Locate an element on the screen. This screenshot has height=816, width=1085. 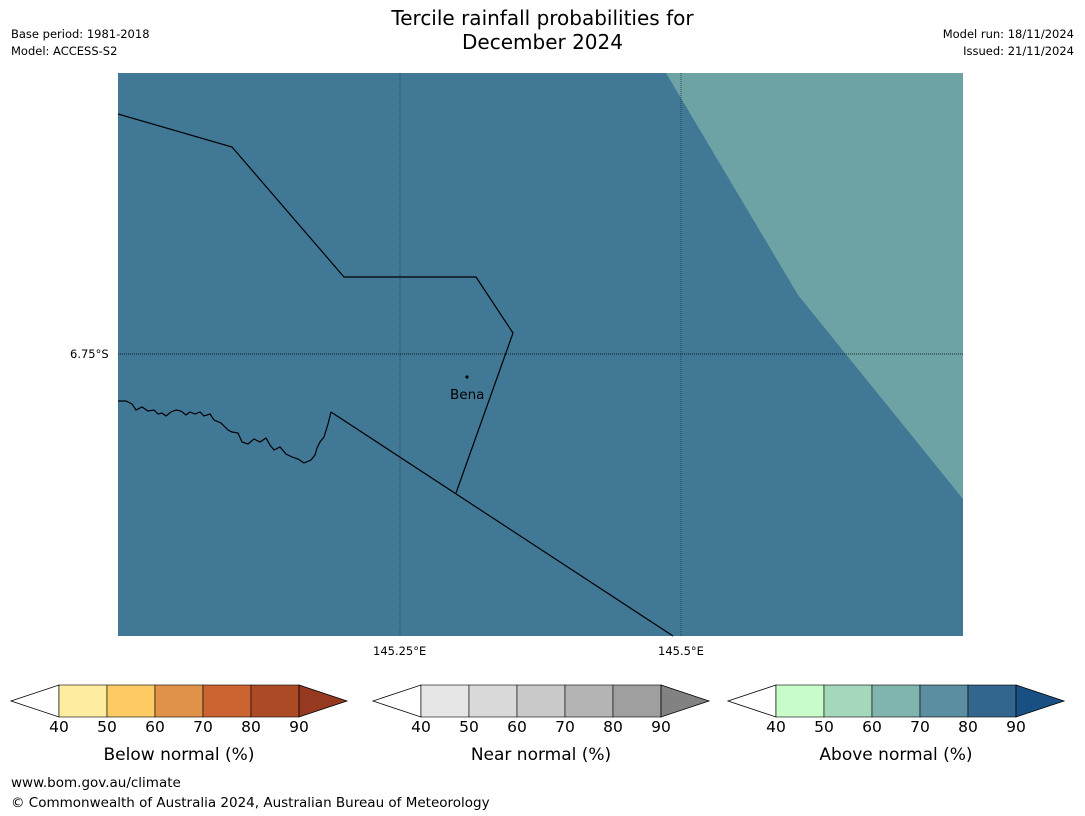
issued-text: Issued: 21/11/2024 is located at coordinates (1018, 51).